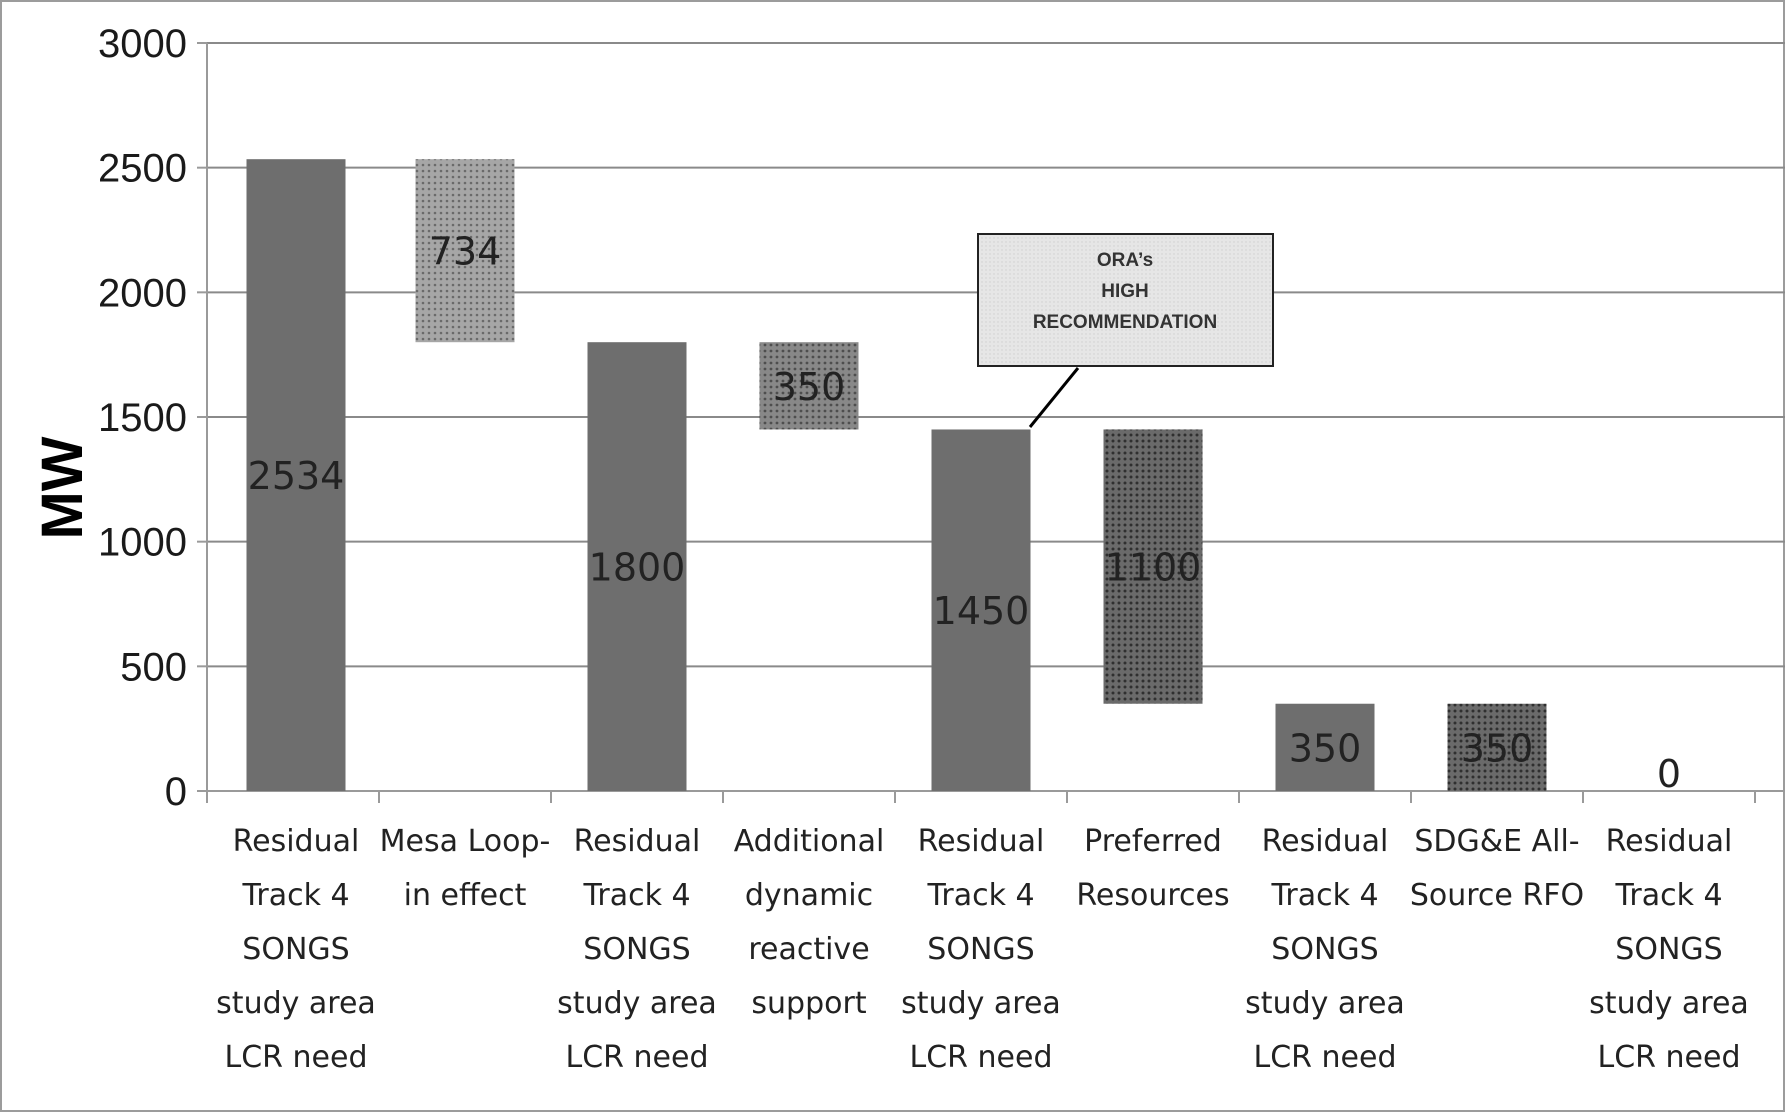  What do you see at coordinates (176, 792) in the screenshot?
I see `y-tick-label: 0` at bounding box center [176, 792].